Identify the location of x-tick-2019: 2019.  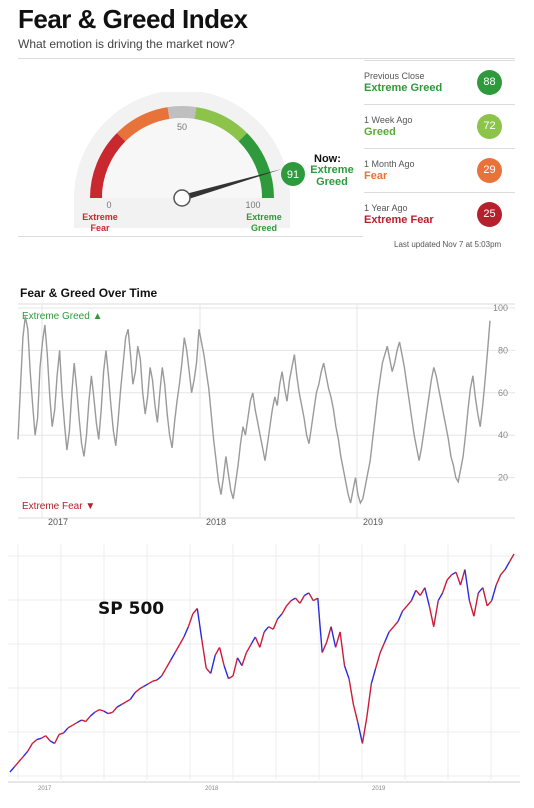
(373, 522).